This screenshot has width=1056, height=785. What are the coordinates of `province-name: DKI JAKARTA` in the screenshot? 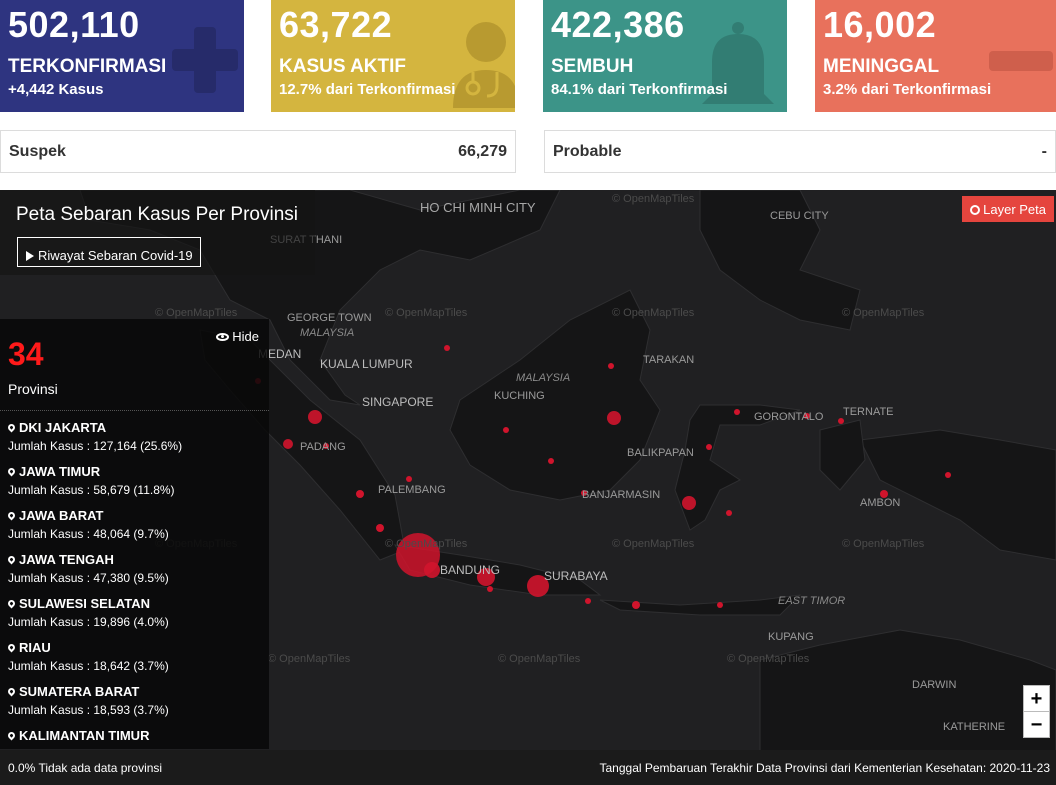 It's located at (63, 427).